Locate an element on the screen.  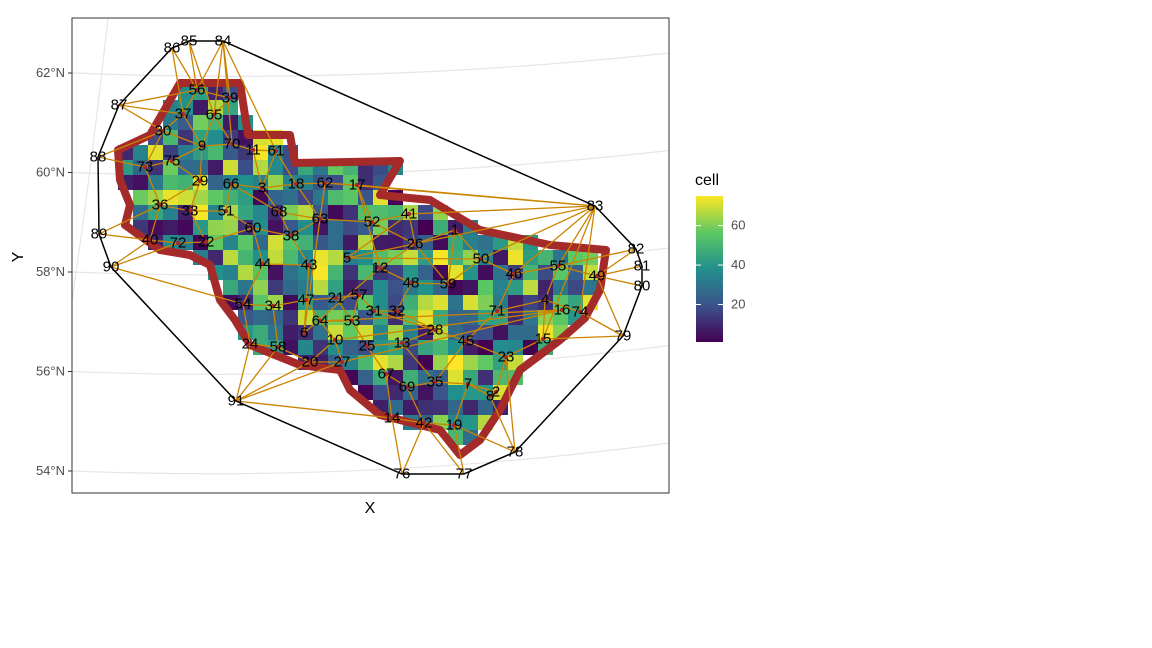
node-label: 49 is located at coordinates (597, 276).